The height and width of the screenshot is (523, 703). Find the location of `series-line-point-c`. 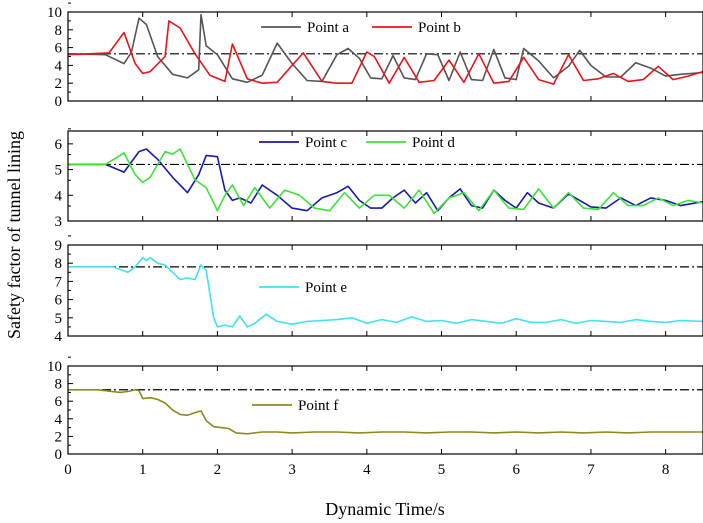

series-line-point-c is located at coordinates (385, 180).